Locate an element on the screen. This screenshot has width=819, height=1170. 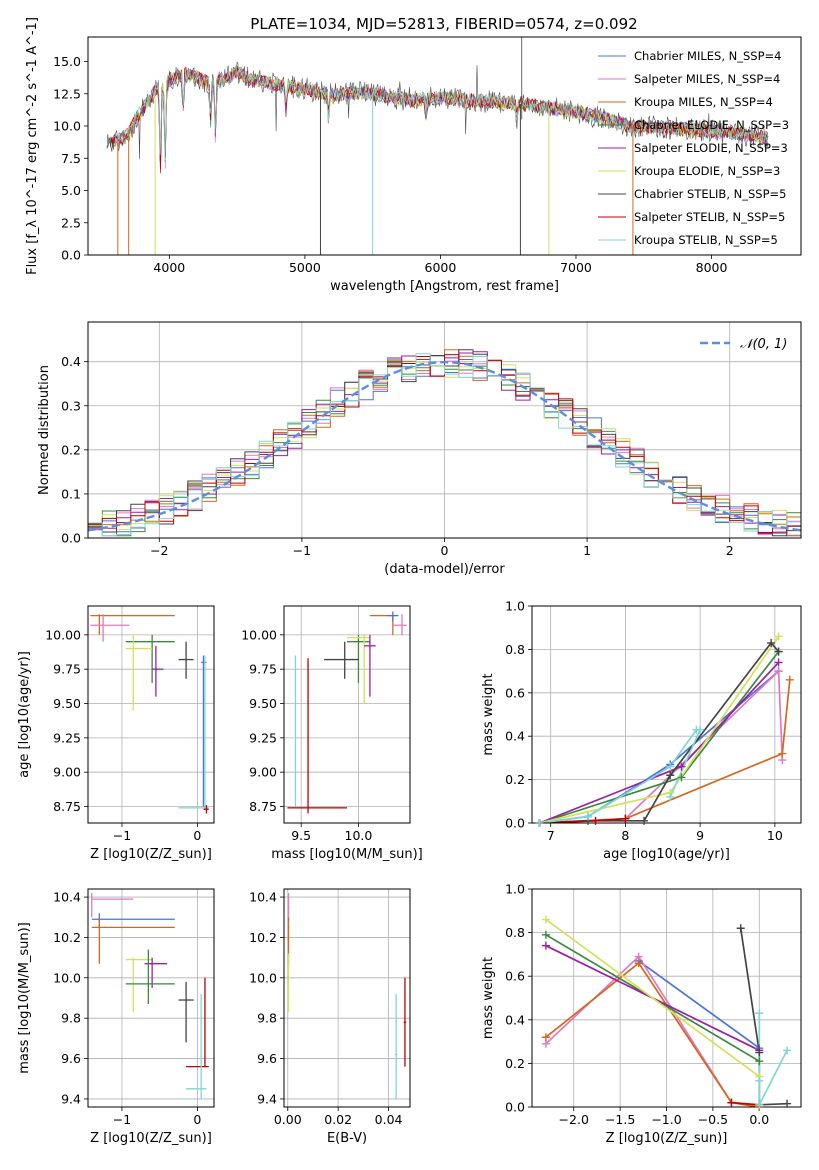
y-tick-label: 10.4 is located at coordinates (263, 897).